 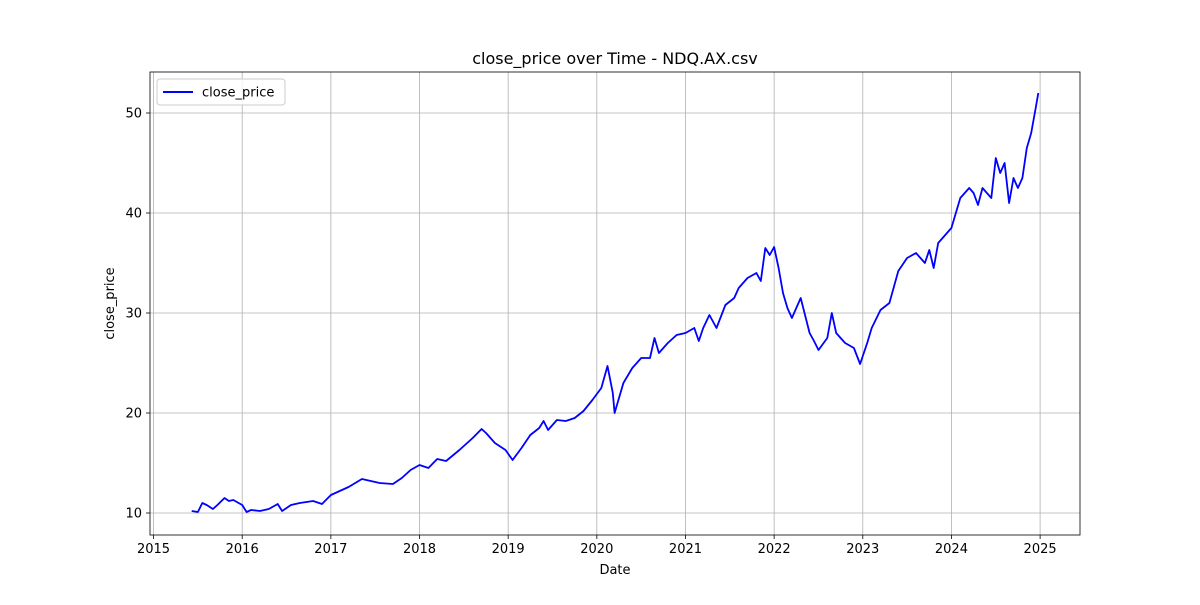 What do you see at coordinates (133, 514) in the screenshot?
I see `y-tick-label: 10` at bounding box center [133, 514].